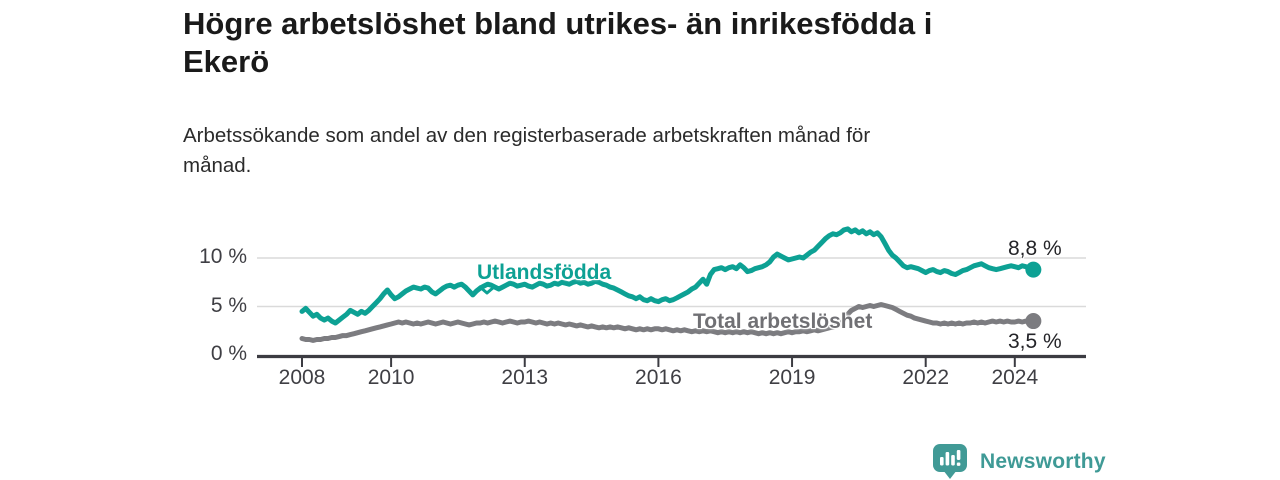 The height and width of the screenshot is (480, 1280). I want to click on x-tick-label: 2024, so click(1015, 377).